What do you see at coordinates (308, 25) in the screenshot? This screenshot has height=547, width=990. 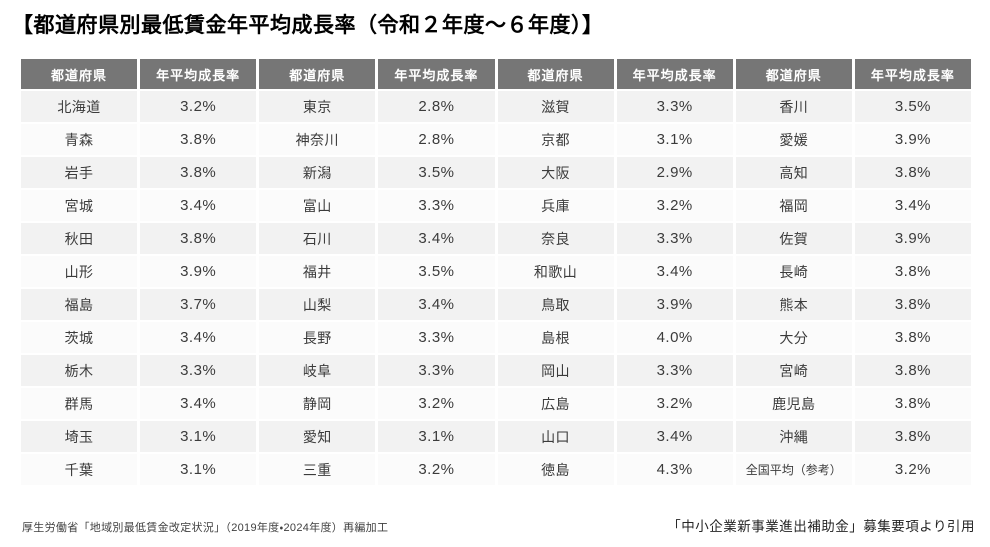 I see `page-title: 【都道府県別最低賃金年平均成長率（令和２年度～６年度）】` at bounding box center [308, 25].